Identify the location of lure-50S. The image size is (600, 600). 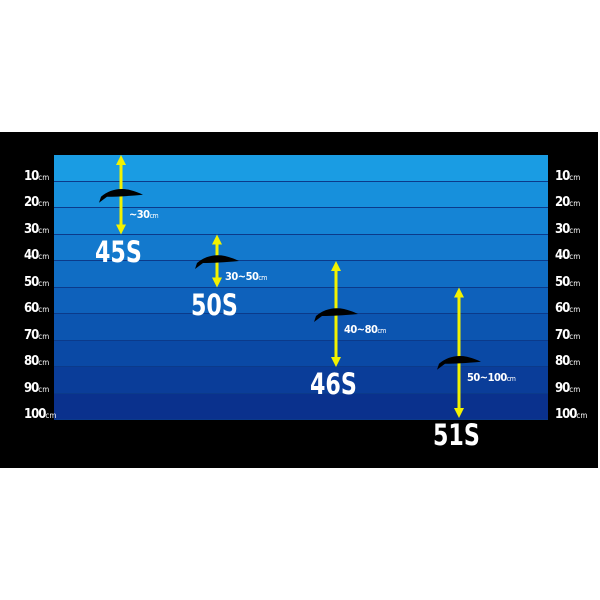
(217, 261).